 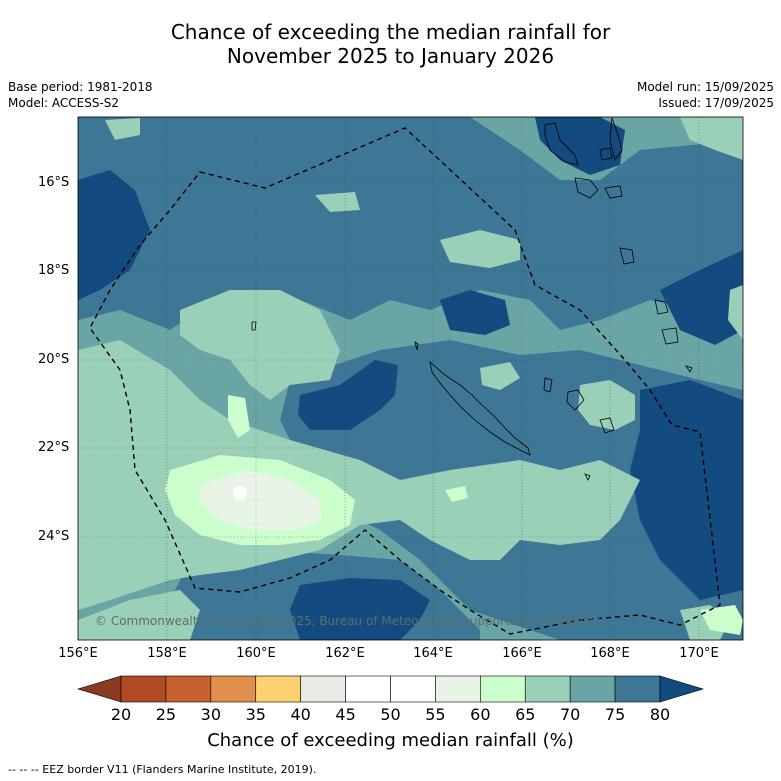 What do you see at coordinates (64, 103) in the screenshot?
I see `model-name: Model: ACCESS-S2` at bounding box center [64, 103].